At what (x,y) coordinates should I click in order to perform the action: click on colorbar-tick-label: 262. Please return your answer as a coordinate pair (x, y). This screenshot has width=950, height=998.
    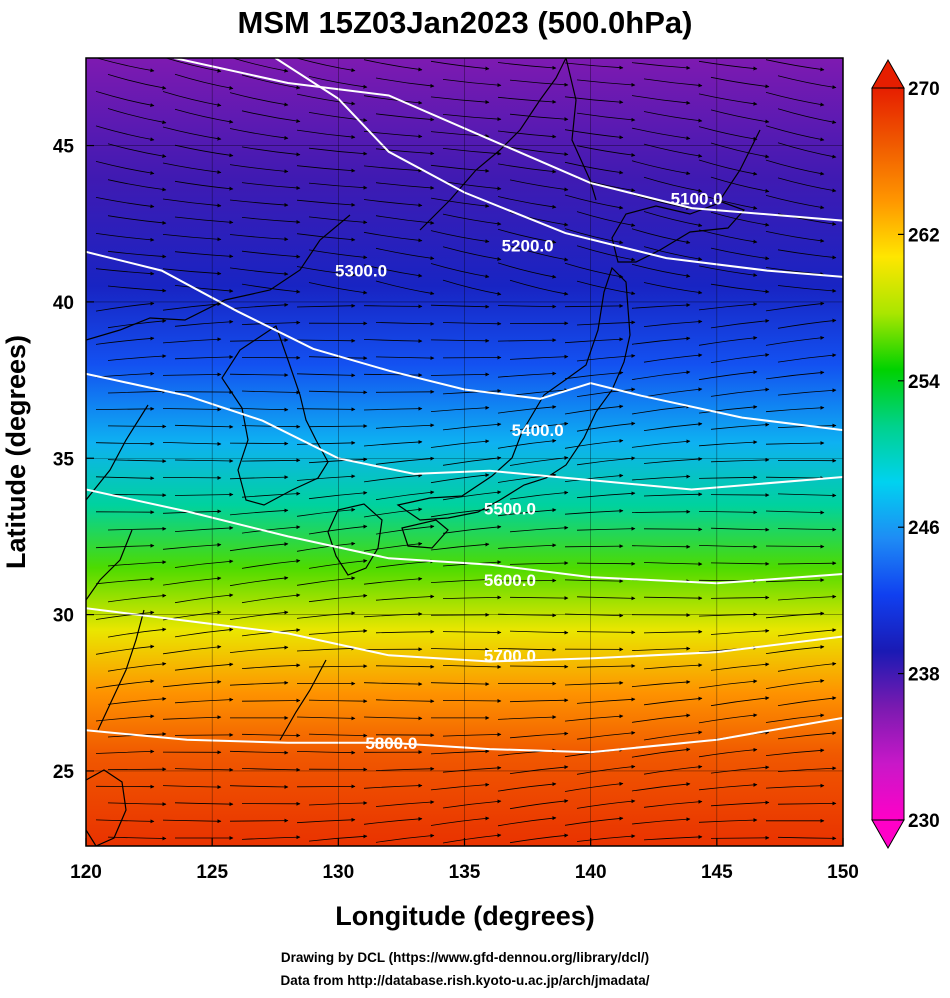
    Looking at the image, I should click on (924, 235).